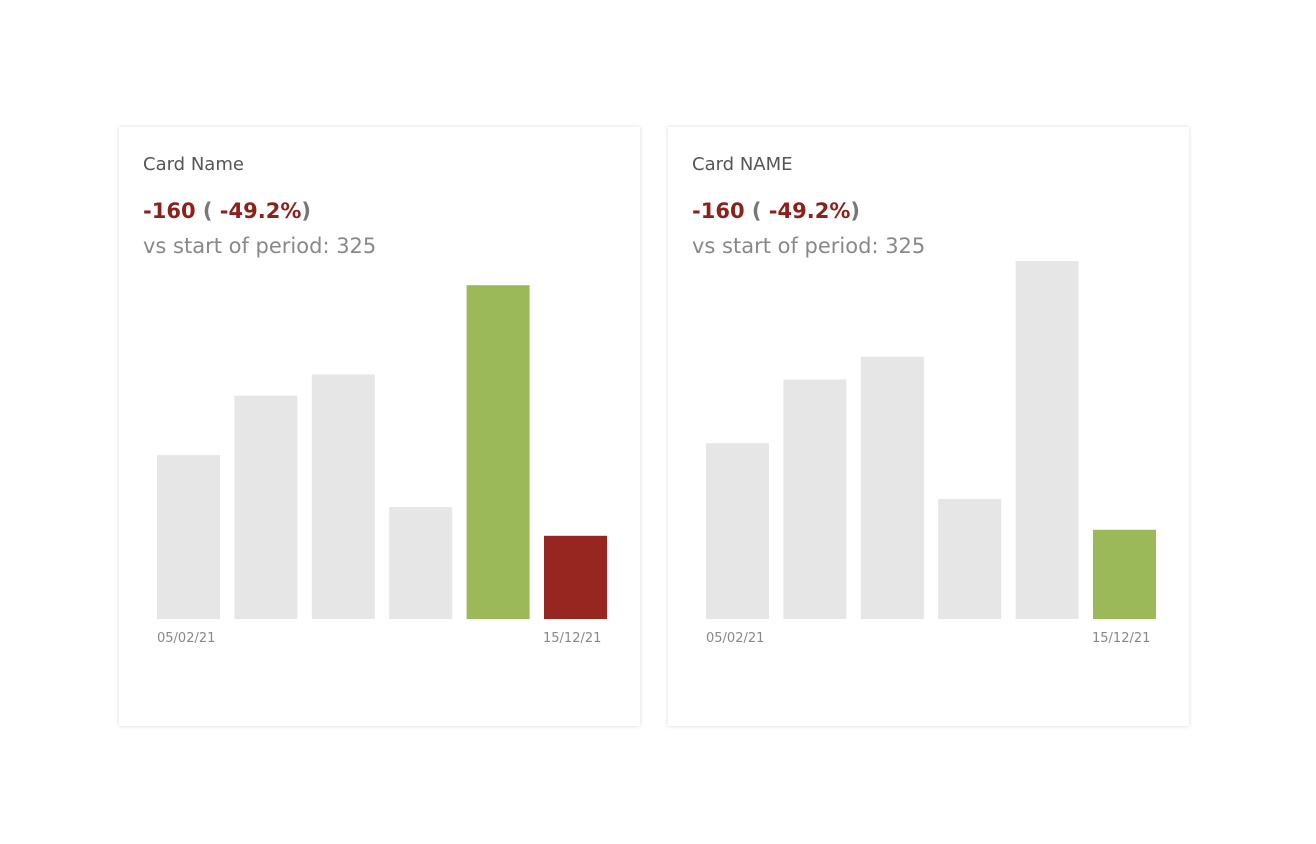 The height and width of the screenshot is (844, 1316). I want to click on card-title: Card Name, so click(193, 164).